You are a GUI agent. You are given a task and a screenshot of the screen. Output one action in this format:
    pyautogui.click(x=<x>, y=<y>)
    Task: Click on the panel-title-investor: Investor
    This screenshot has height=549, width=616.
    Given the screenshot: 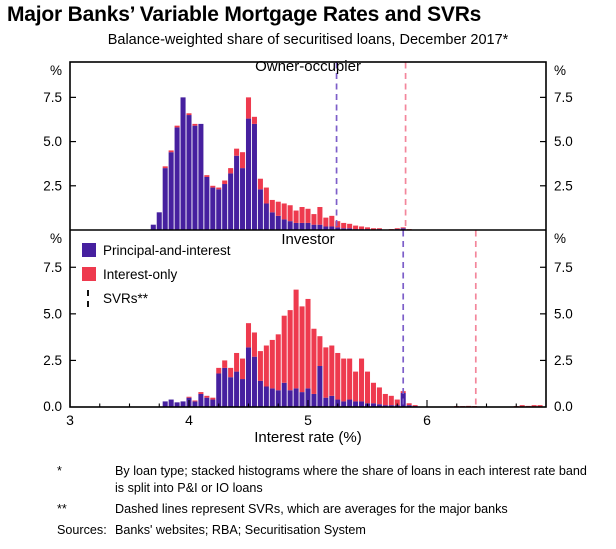 What is the action you would take?
    pyautogui.click(x=308, y=239)
    